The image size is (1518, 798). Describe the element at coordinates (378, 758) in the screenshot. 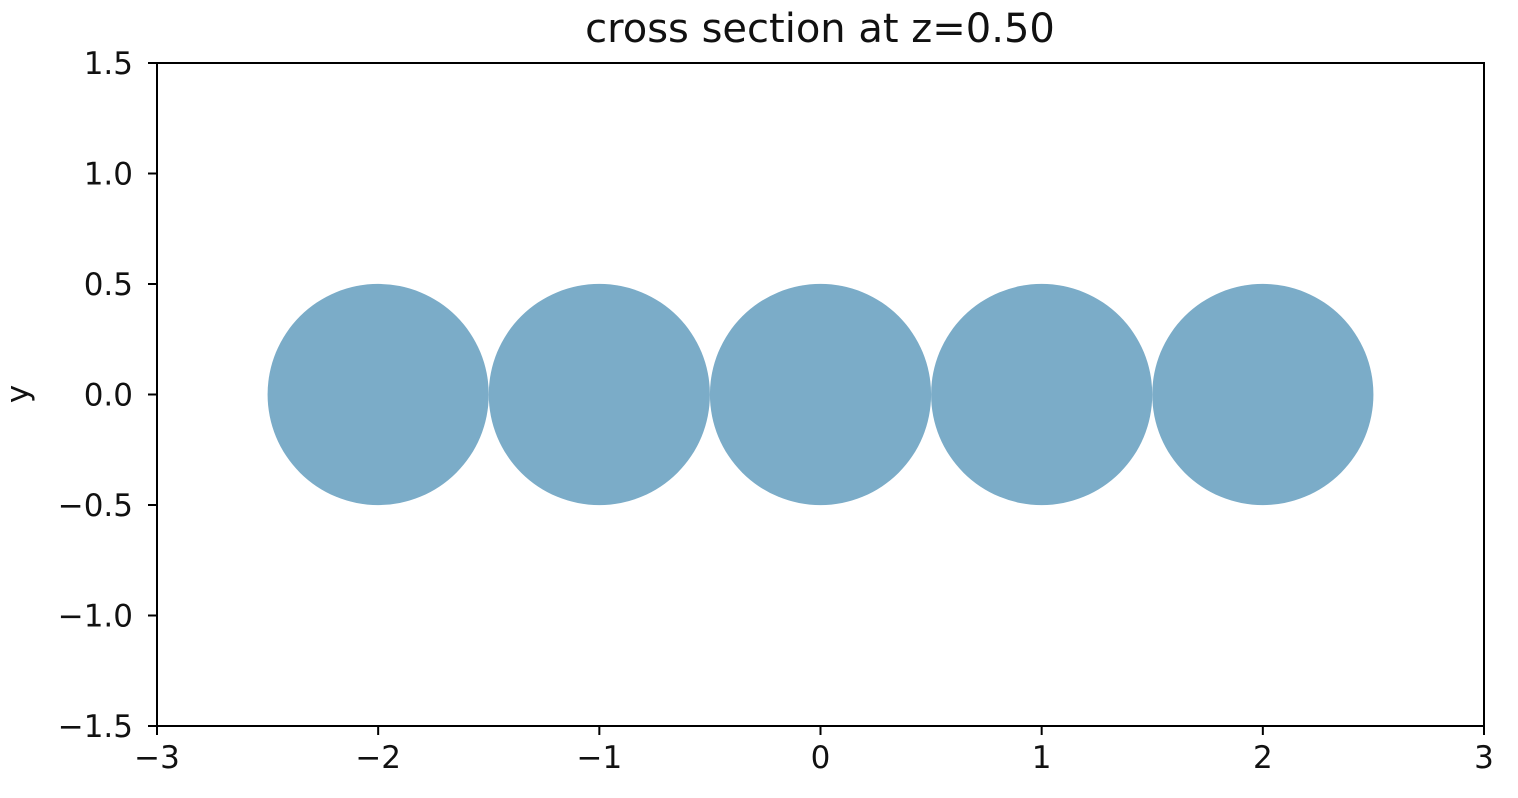

I see `x-tick-label: −2` at that location.